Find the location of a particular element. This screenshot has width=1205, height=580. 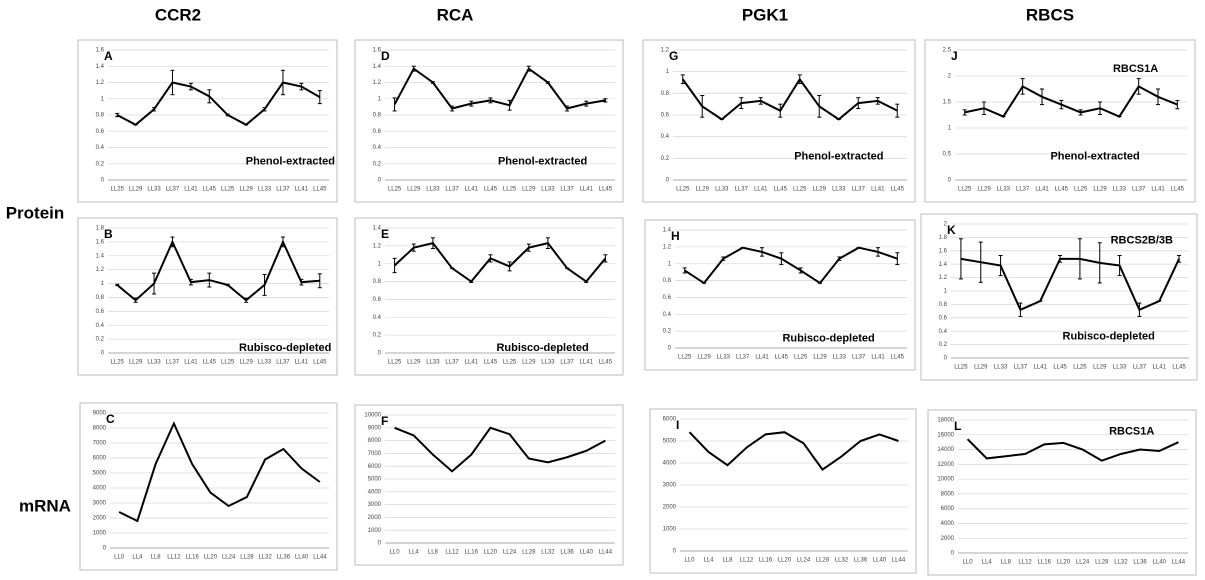

y-tick-label: 1.5 is located at coordinates (947, 103).